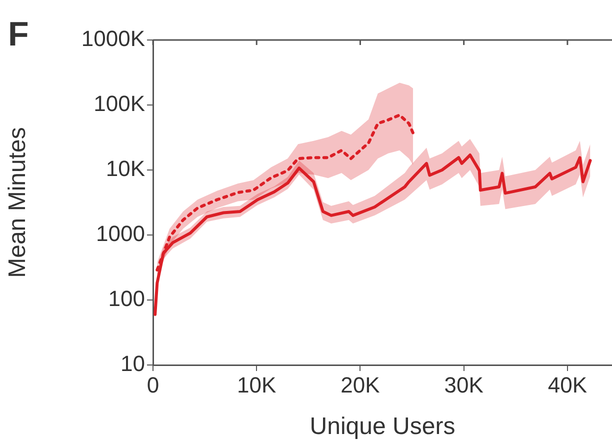  Describe the element at coordinates (568, 385) in the screenshot. I see `x-tick-label: 40K` at that location.